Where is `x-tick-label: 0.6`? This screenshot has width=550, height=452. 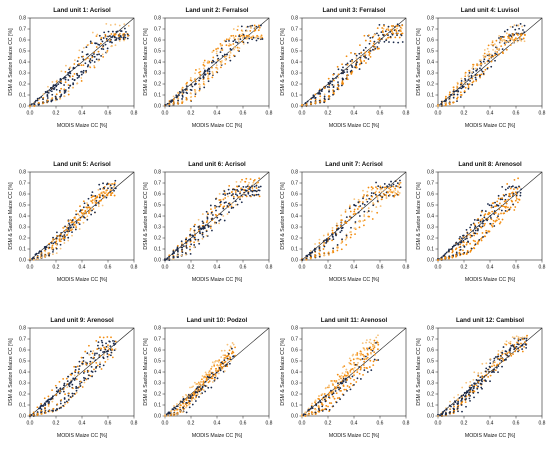
x-tick-label: 0.6 is located at coordinates (380, 424).